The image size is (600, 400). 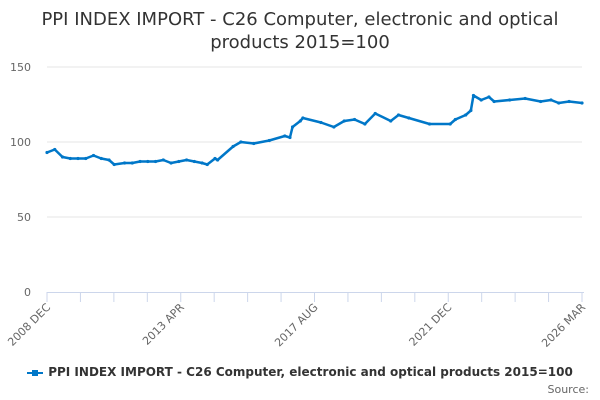 I want to click on source-credit: Source:, so click(x=568, y=389).